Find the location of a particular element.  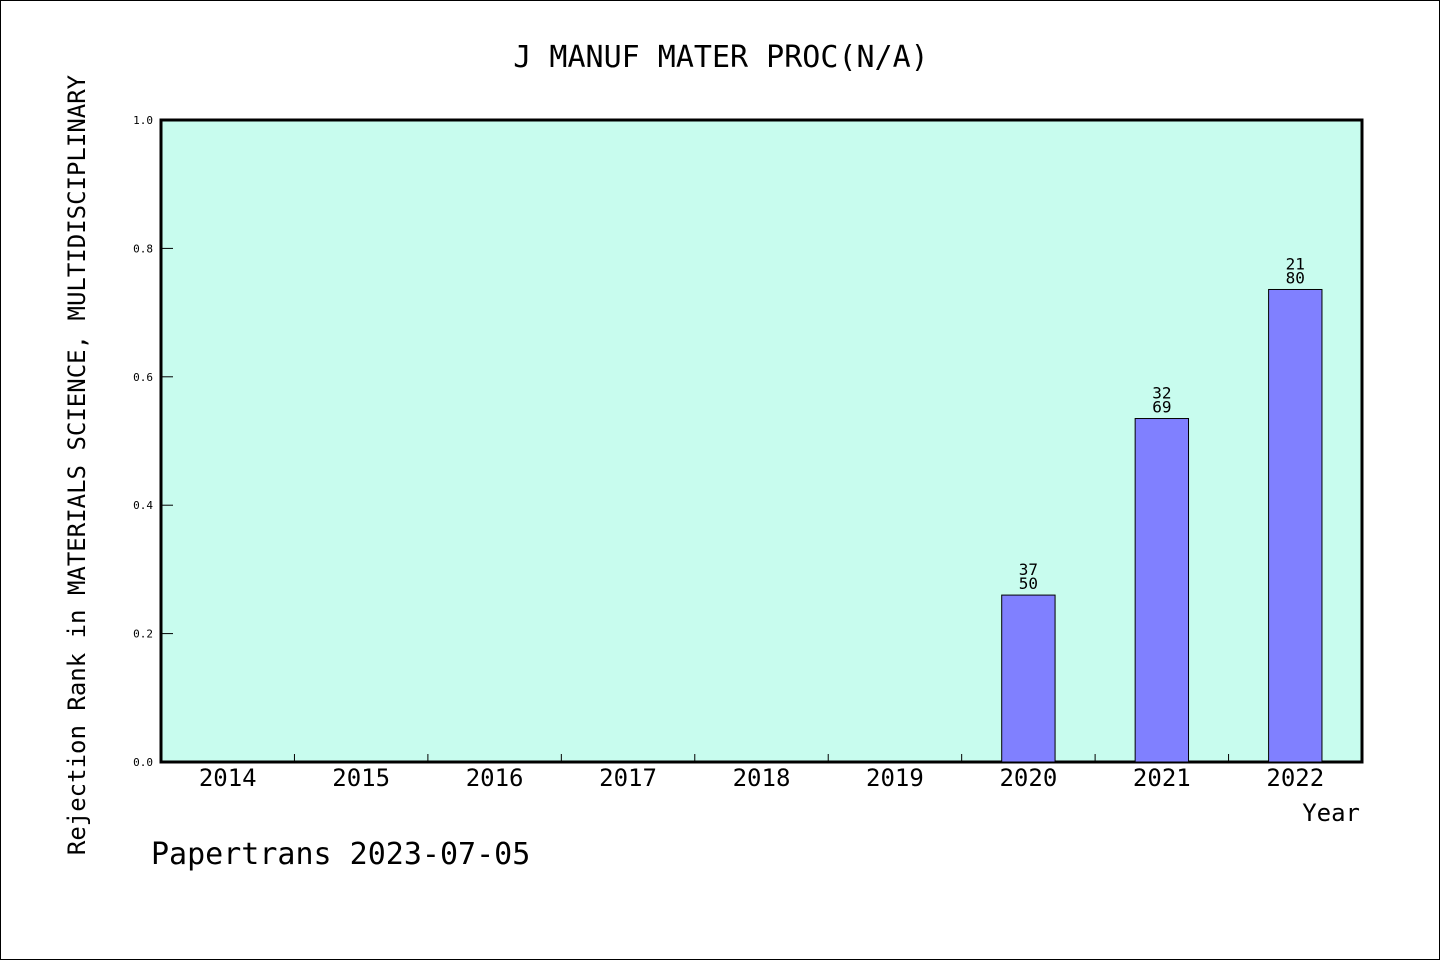

chart-title: J MANUF MATER PROC(N/A) is located at coordinates (720, 57).